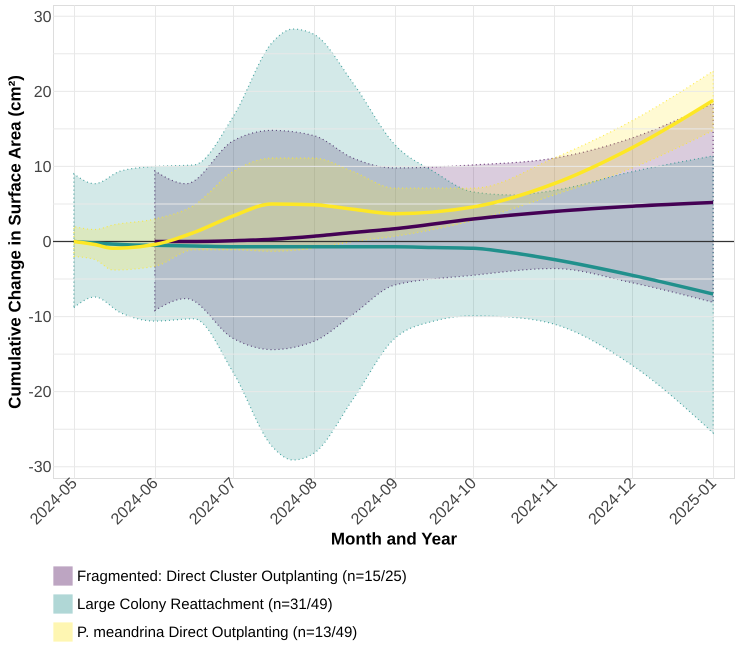  What do you see at coordinates (14, 242) in the screenshot?
I see `y-axis-title: Cumulative Change in Surface Area (cm²)` at bounding box center [14, 242].